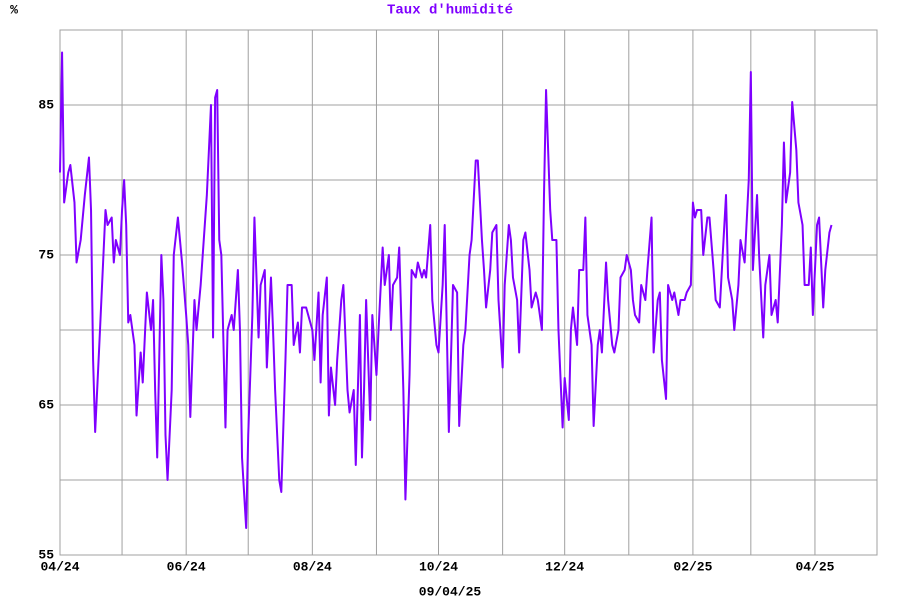 The height and width of the screenshot is (600, 900). I want to click on y-tick-label: 75, so click(46, 254).